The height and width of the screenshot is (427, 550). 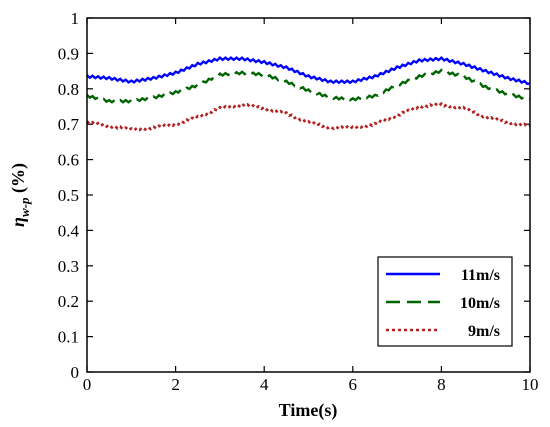 What do you see at coordinates (480, 303) in the screenshot?
I see `legend-label: 10m/s` at bounding box center [480, 303].